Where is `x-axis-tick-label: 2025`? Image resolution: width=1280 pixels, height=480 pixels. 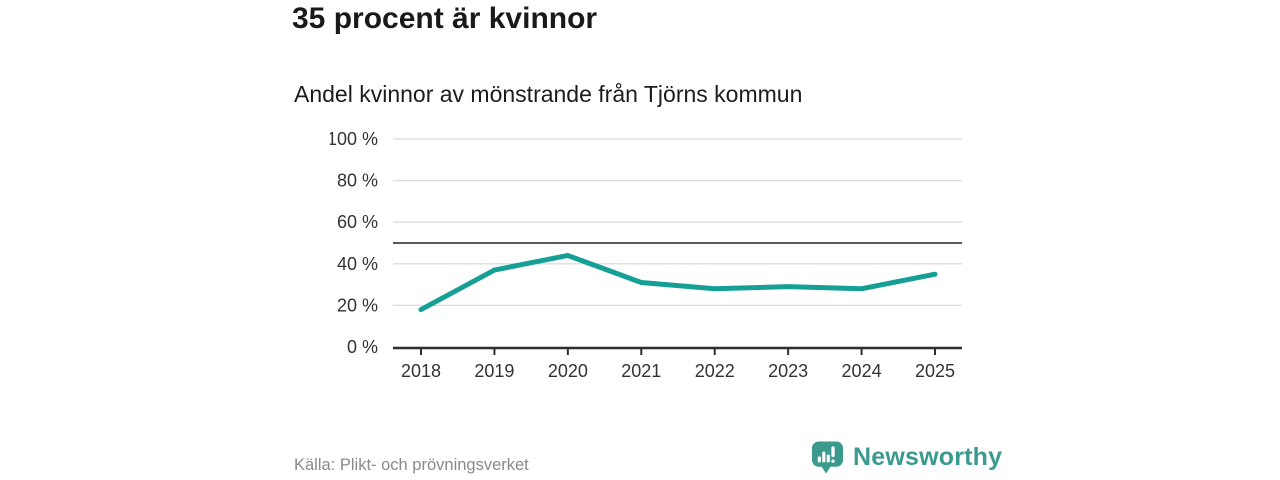
x-axis-tick-label: 2025 is located at coordinates (935, 371).